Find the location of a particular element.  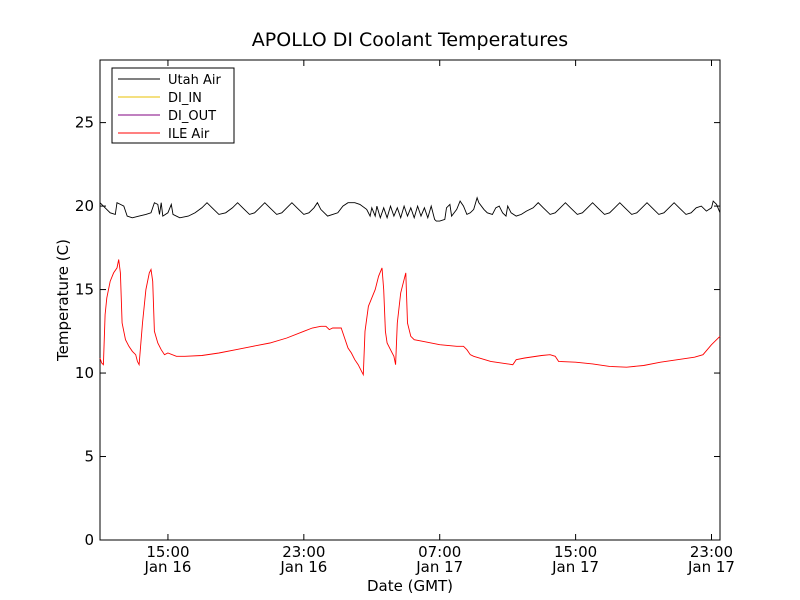

legend-box is located at coordinates (173, 105).